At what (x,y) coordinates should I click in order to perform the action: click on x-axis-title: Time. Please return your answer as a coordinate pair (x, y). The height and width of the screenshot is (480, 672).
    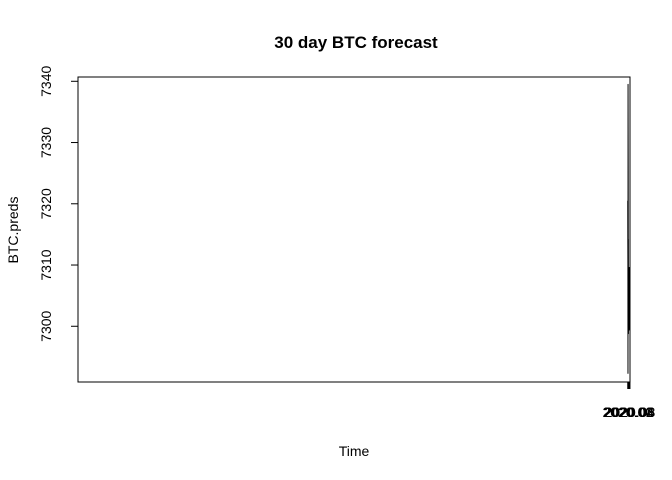
    Looking at the image, I should click on (354, 451).